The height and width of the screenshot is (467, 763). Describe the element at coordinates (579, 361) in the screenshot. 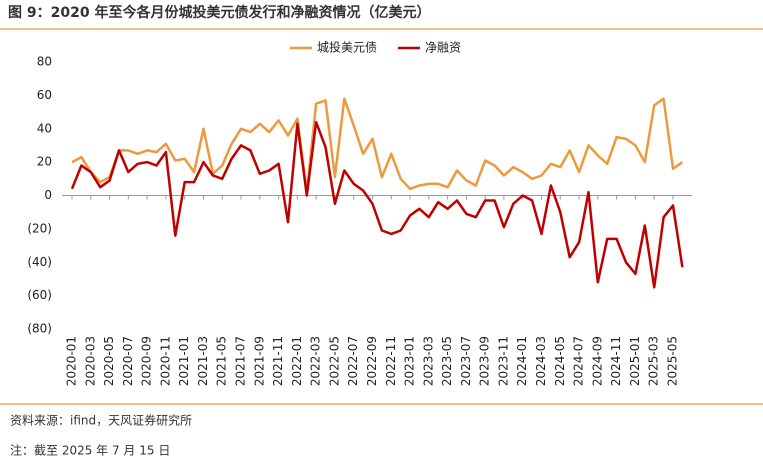

I see `x-tick-label: 2024-07` at that location.